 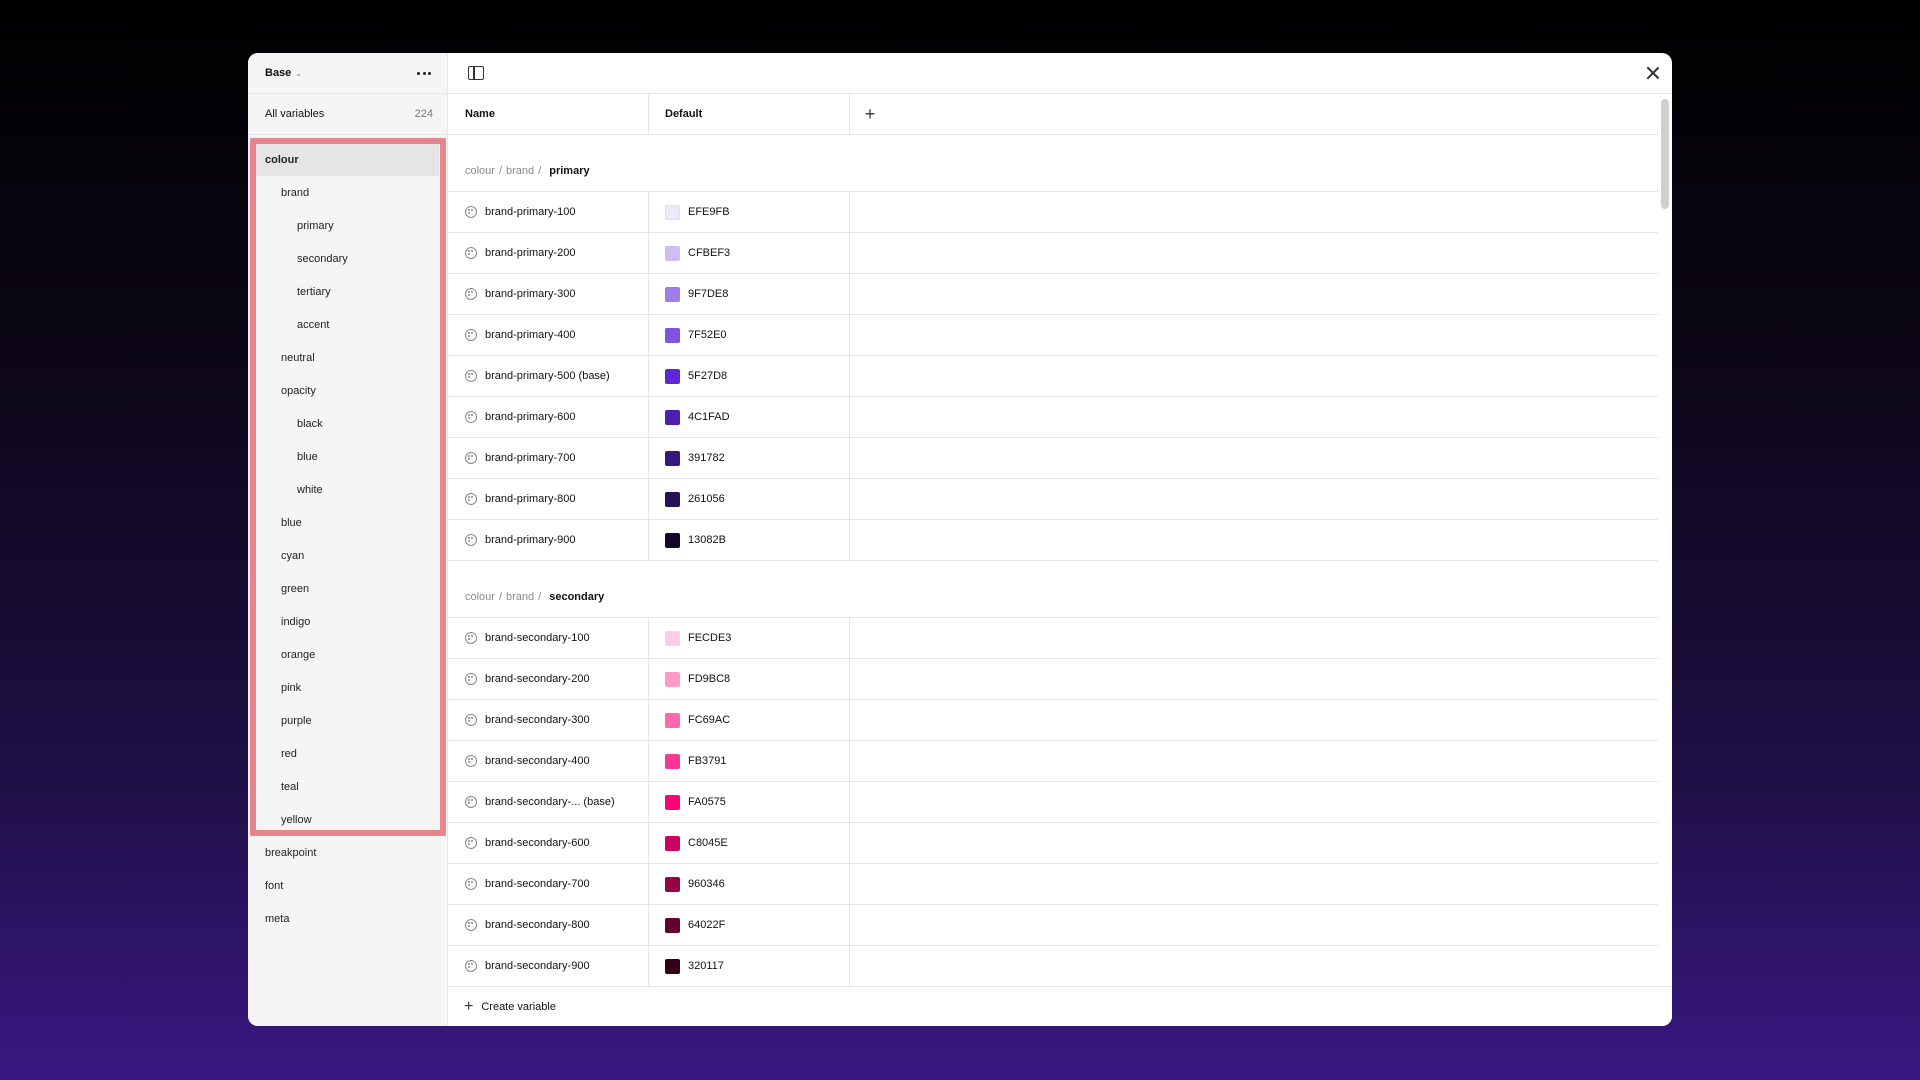 I want to click on variable-value-cell: CFBEF3, so click(x=749, y=253).